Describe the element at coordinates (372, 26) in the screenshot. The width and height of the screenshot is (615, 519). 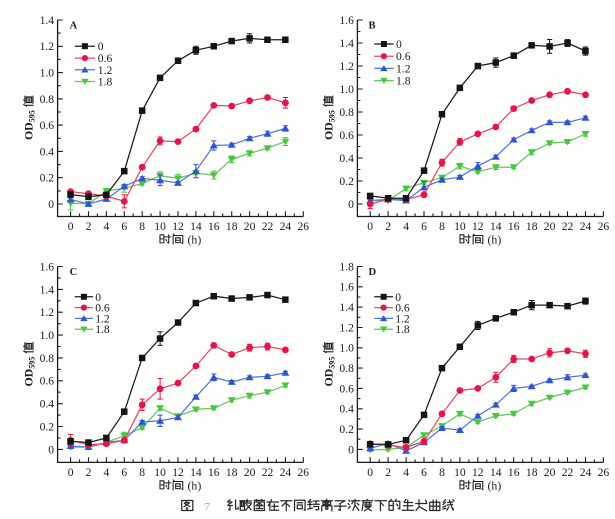
I see `svg-text: B` at that location.